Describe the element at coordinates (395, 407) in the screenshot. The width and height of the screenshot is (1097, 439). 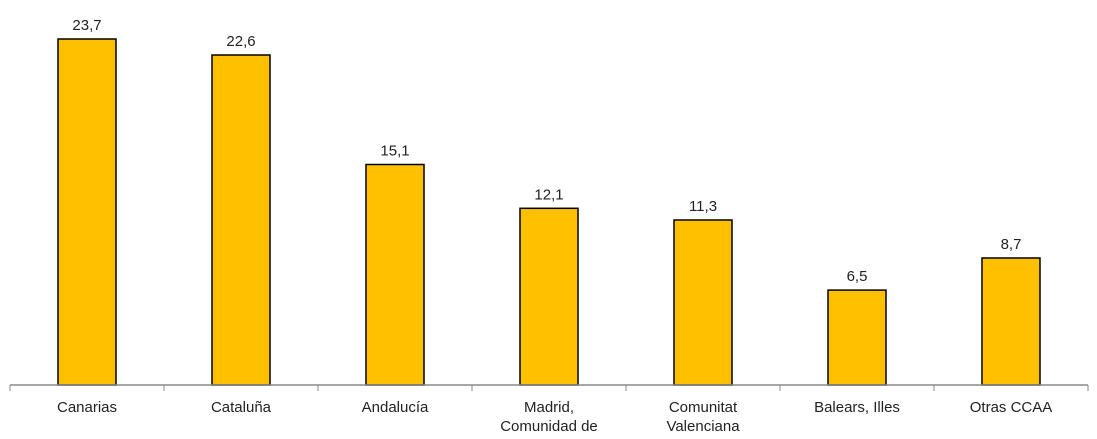
I see `category-label: Andalucía` at that location.